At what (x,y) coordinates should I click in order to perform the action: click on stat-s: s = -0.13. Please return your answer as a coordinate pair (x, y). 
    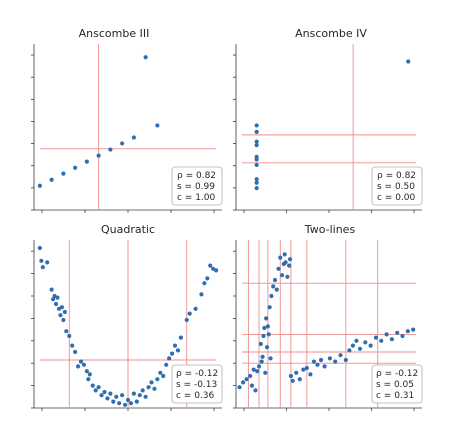
    Looking at the image, I should click on (196, 385).